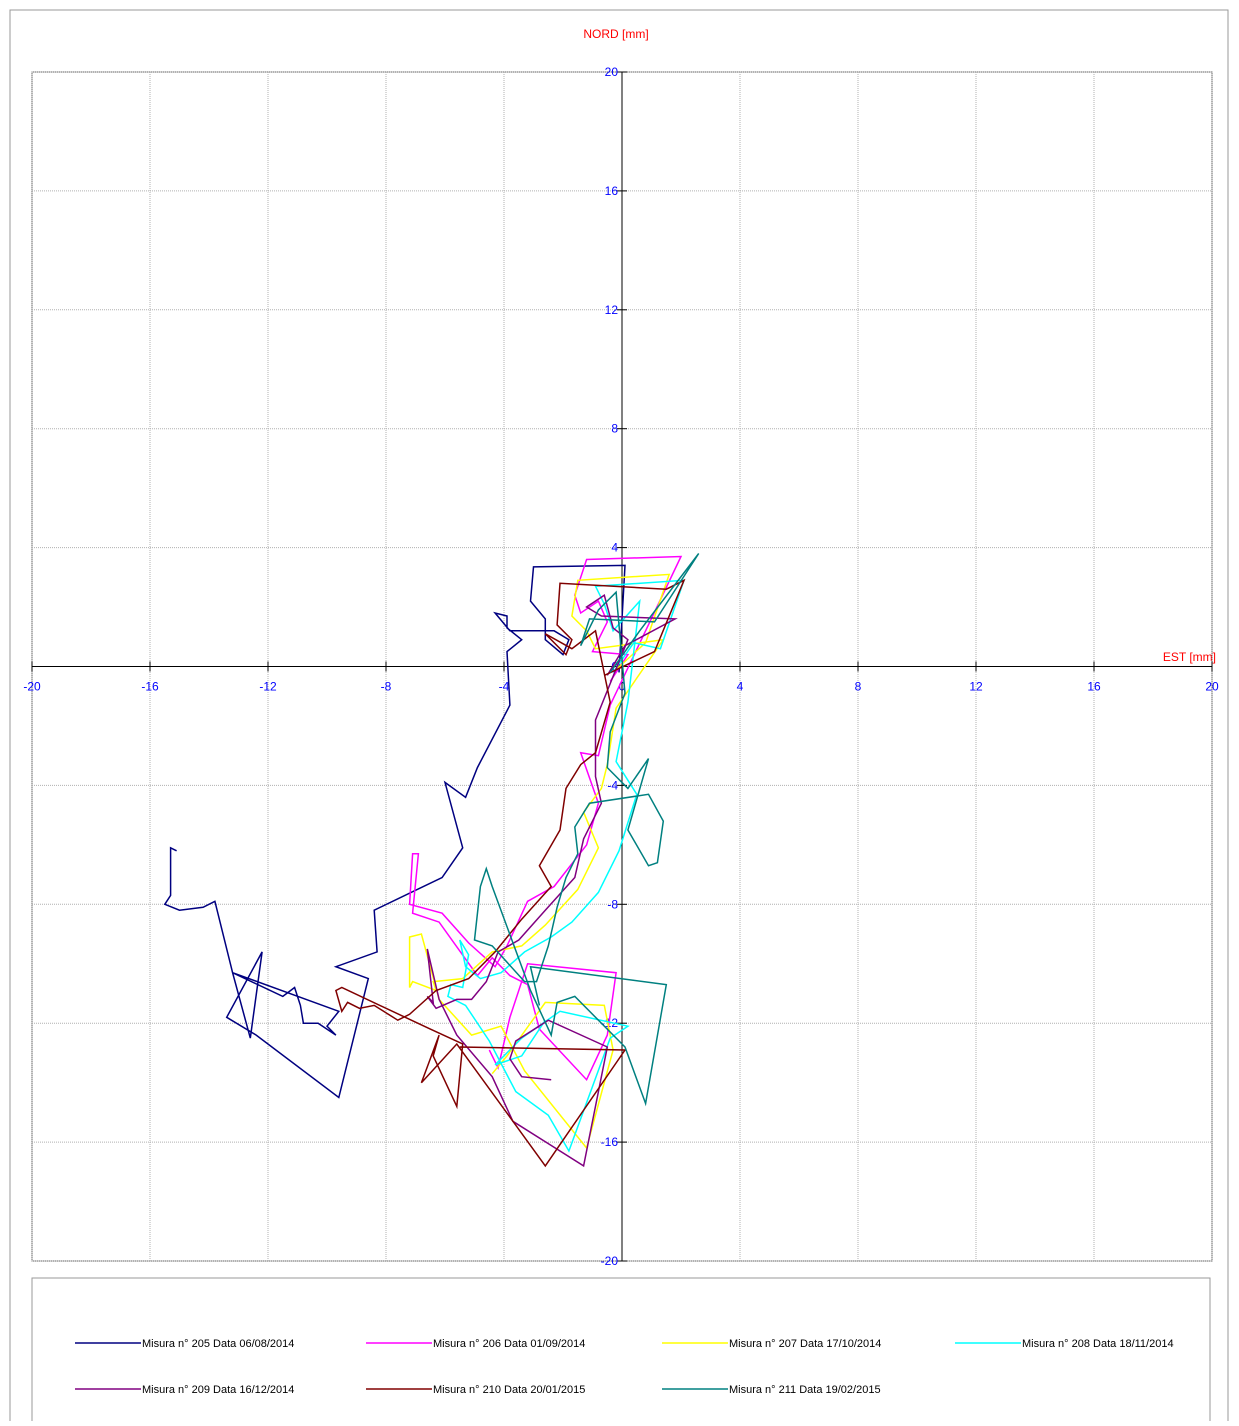 This screenshot has height=1426, width=1239. What do you see at coordinates (509, 1344) in the screenshot?
I see `legend-label: Misura n° 206 Data 01/09/2014` at bounding box center [509, 1344].